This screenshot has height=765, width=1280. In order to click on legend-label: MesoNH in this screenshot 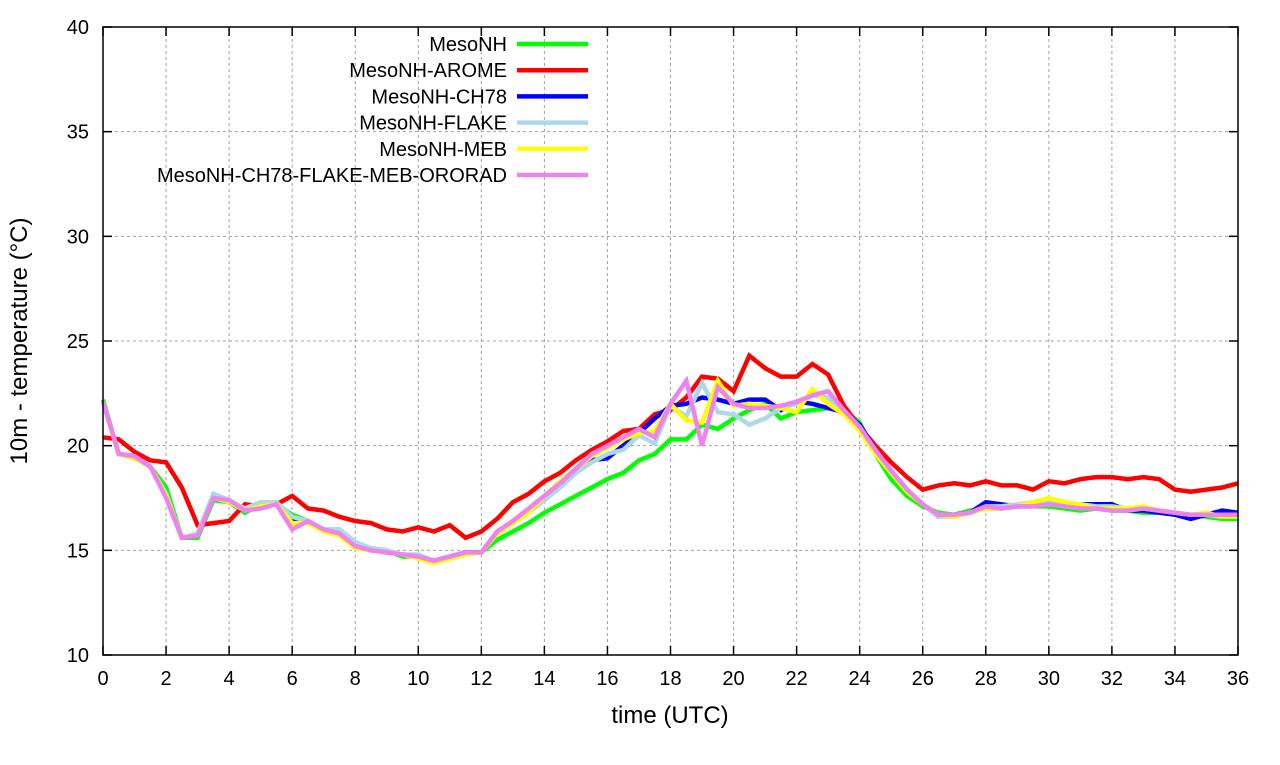, I will do `click(468, 45)`.